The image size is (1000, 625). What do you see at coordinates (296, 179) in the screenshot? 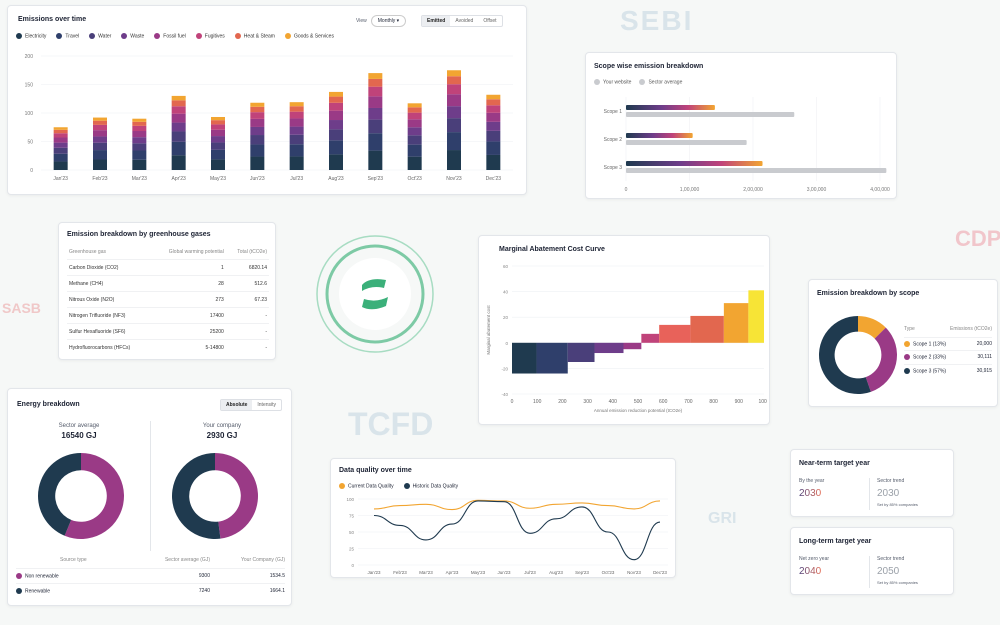
I see `x-tick-label: Jul'23` at bounding box center [296, 179].